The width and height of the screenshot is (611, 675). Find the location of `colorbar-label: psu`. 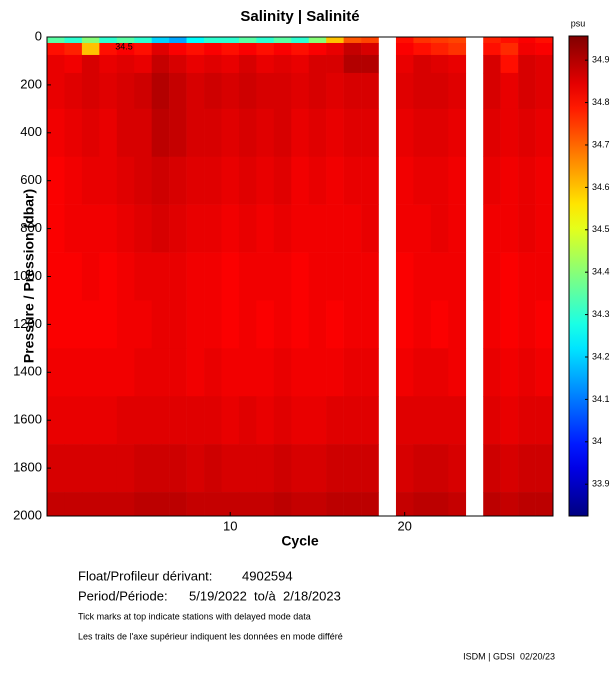

colorbar-label: psu is located at coordinates (578, 23).